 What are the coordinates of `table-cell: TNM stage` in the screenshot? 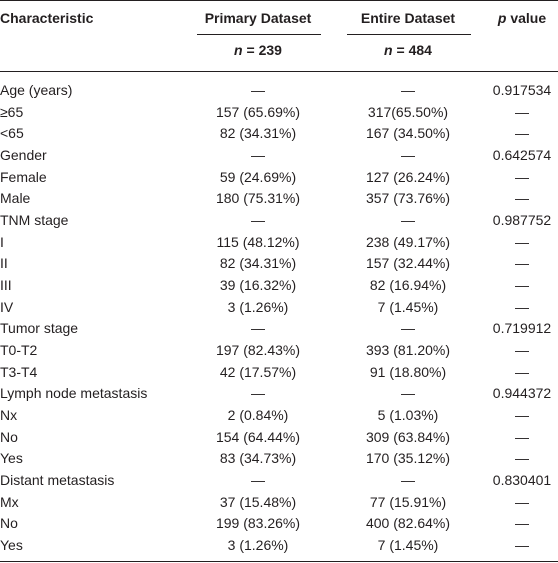 It's located at (34, 220).